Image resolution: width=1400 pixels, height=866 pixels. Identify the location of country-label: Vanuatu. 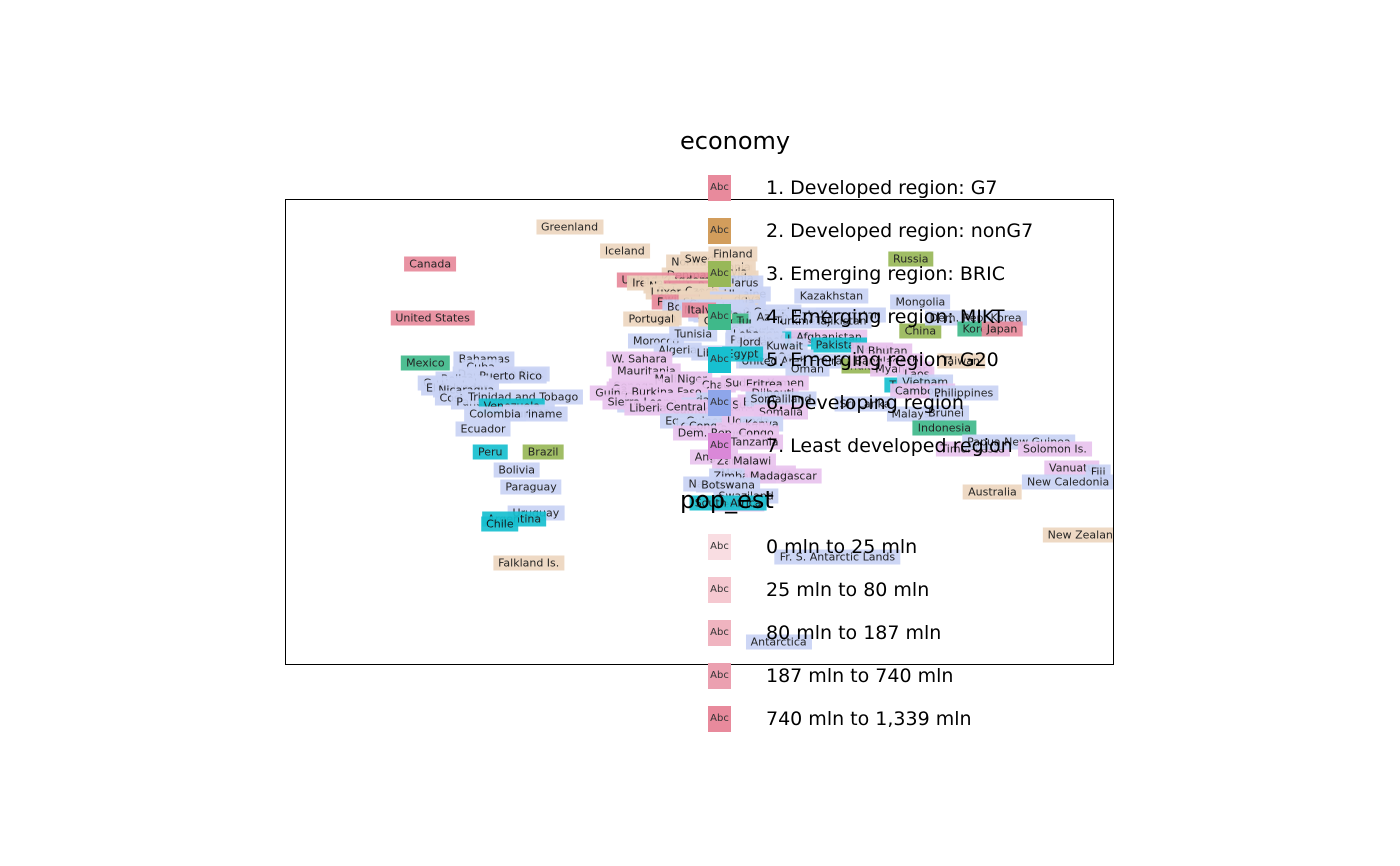
(1072, 468).